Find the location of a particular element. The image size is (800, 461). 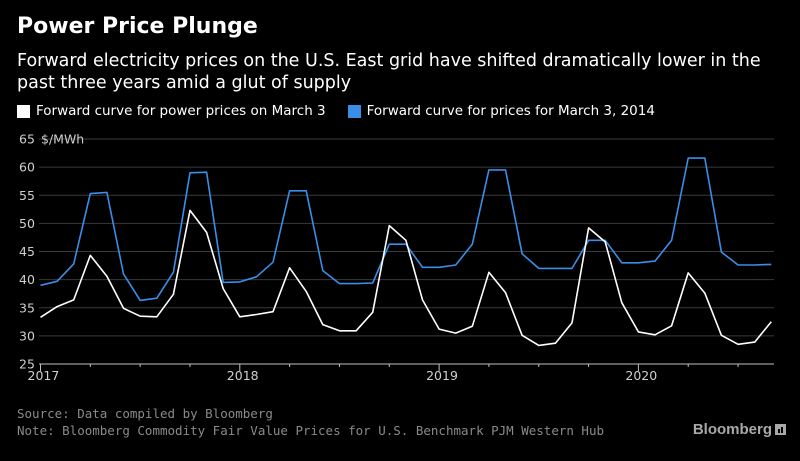

y-tick-label: 35 is located at coordinates (27, 307).